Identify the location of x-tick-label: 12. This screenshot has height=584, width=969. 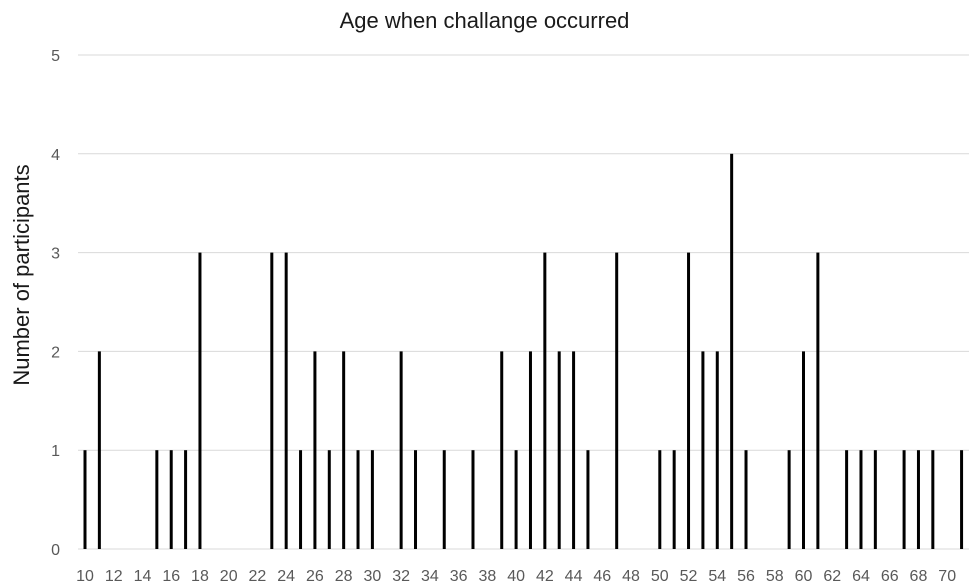
(114, 576).